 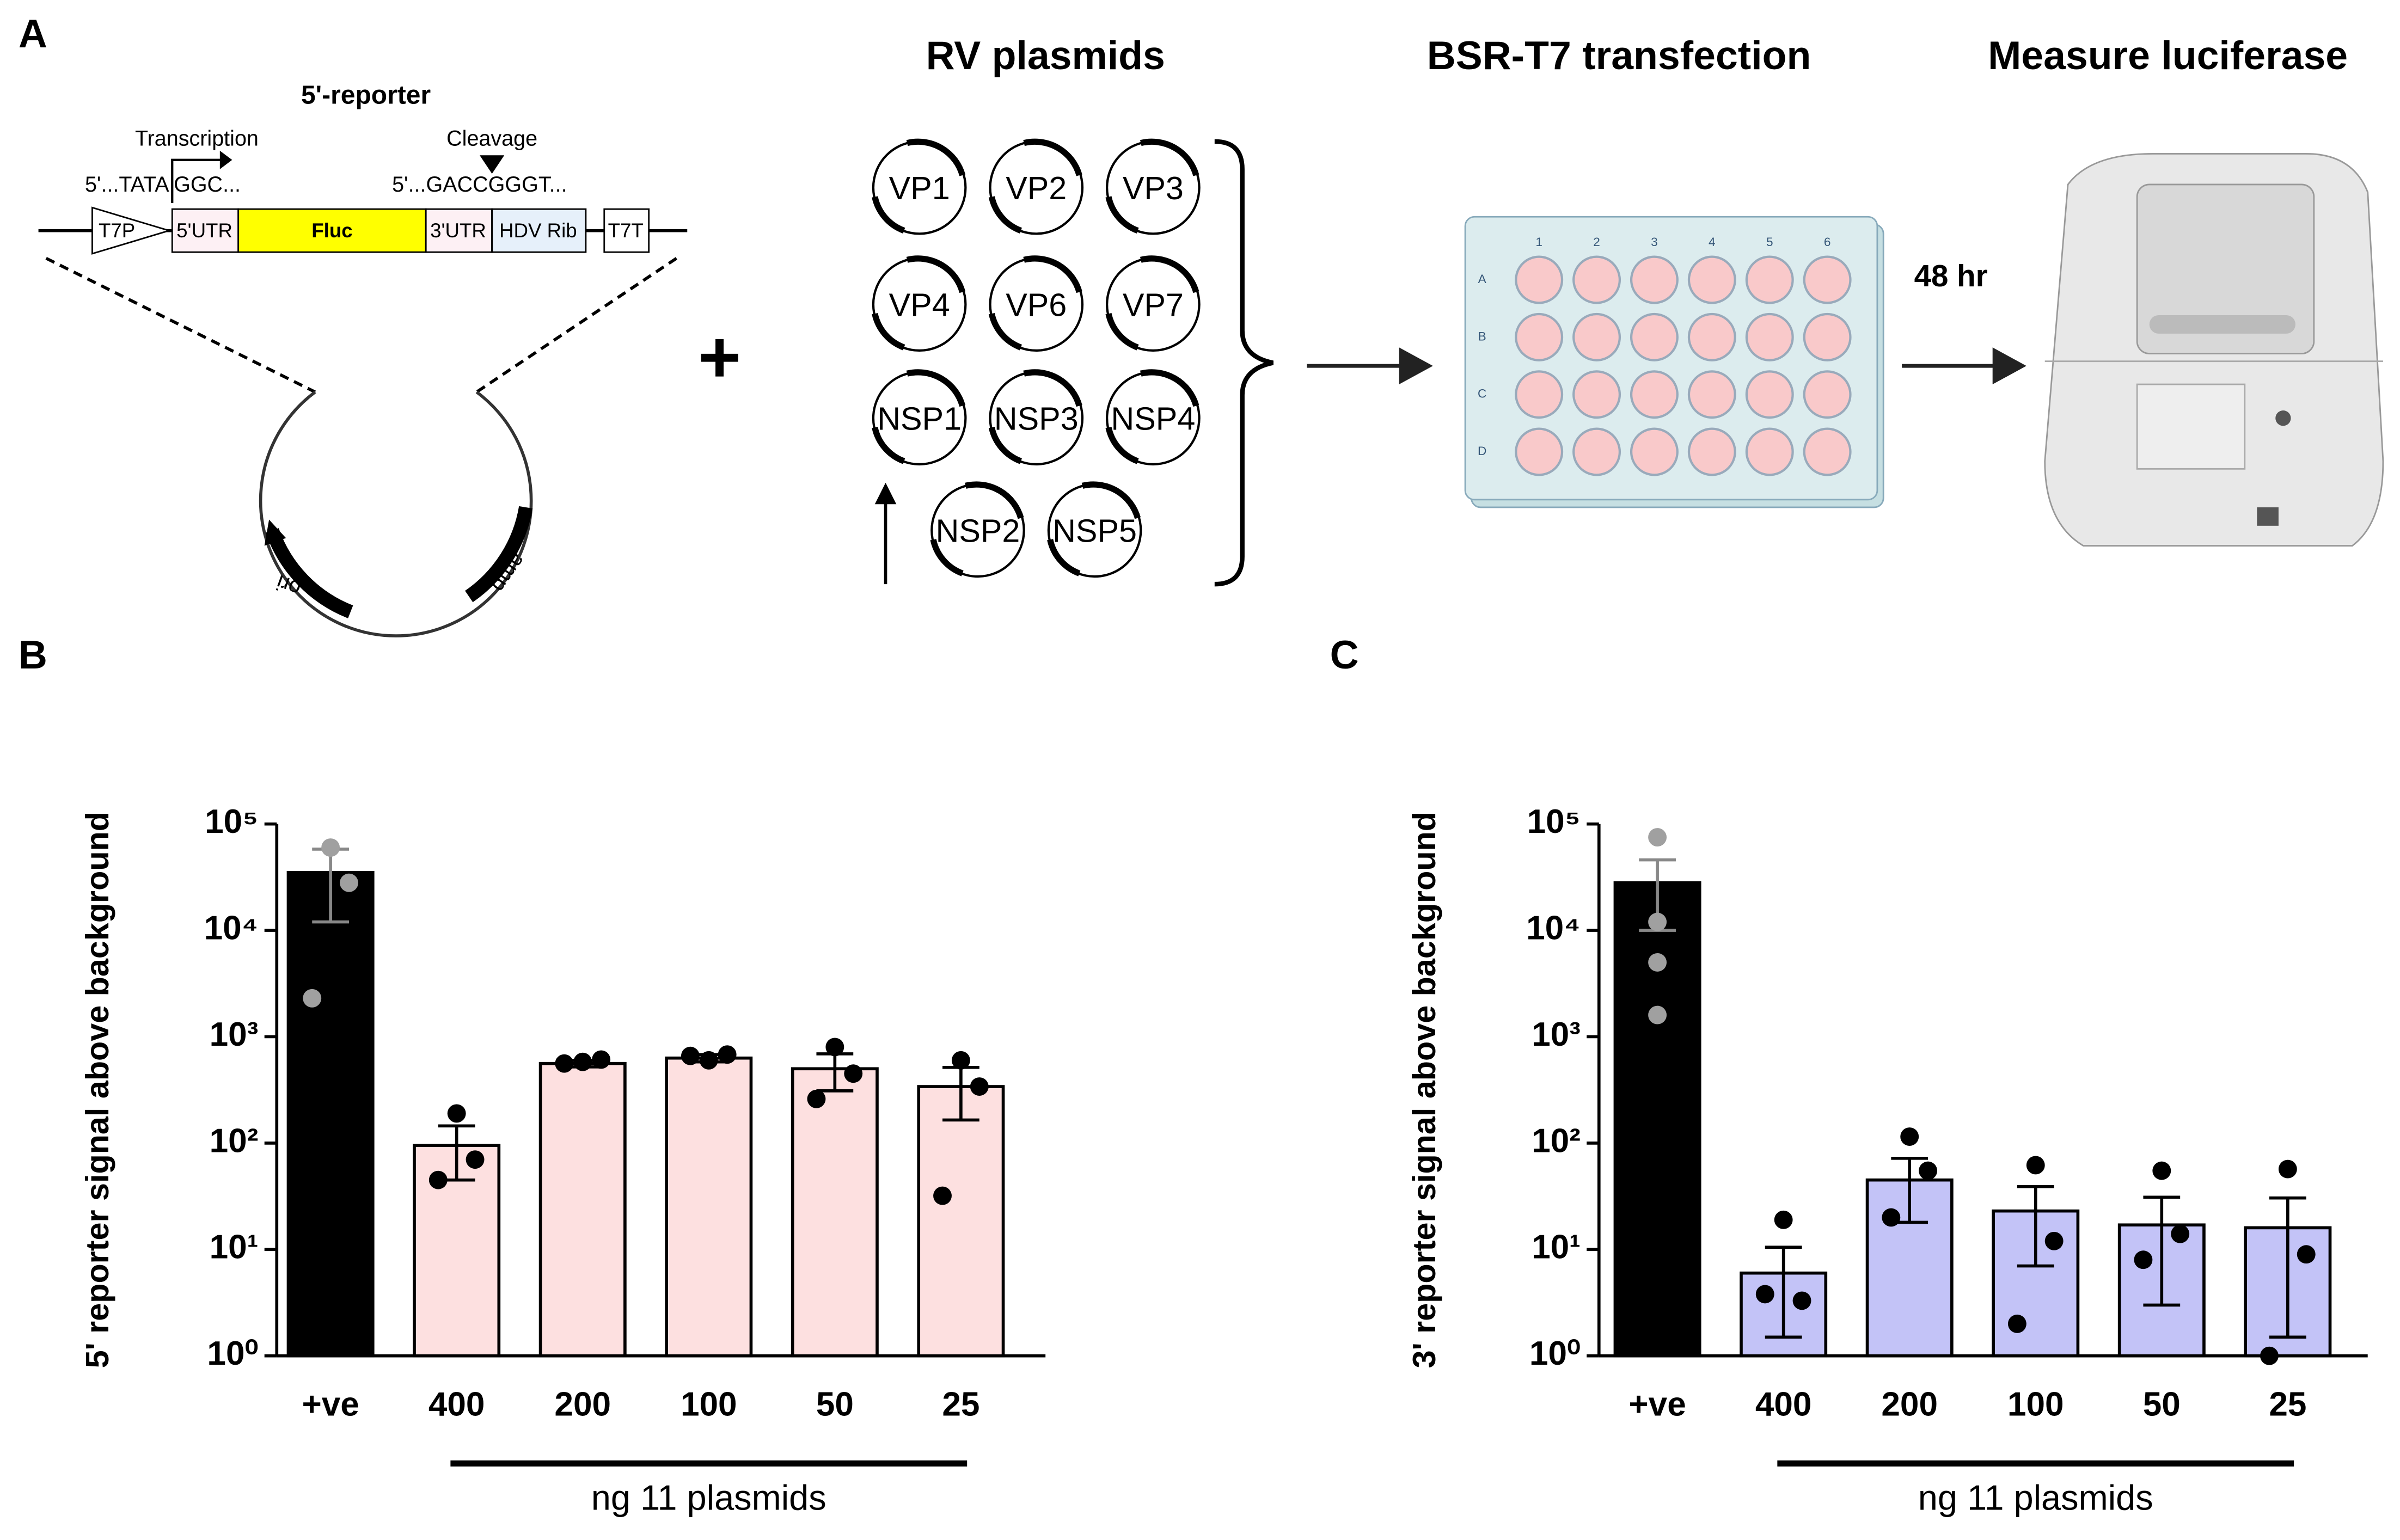 I want to click on plasmid-group: VP1 VP2 VP3 VP4 VP6 VP7 NSP1 NSP3 NSP4 NSP2 NSP5, so click(x=1036, y=358).